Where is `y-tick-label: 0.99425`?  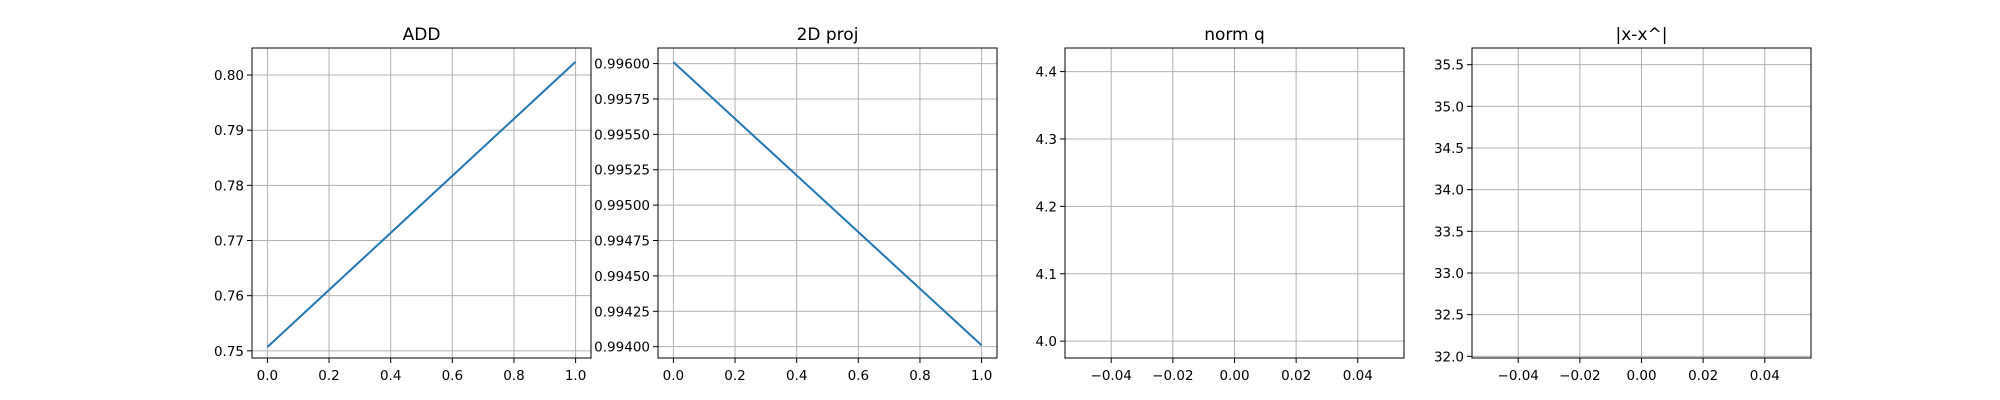 y-tick-label: 0.99425 is located at coordinates (622, 312).